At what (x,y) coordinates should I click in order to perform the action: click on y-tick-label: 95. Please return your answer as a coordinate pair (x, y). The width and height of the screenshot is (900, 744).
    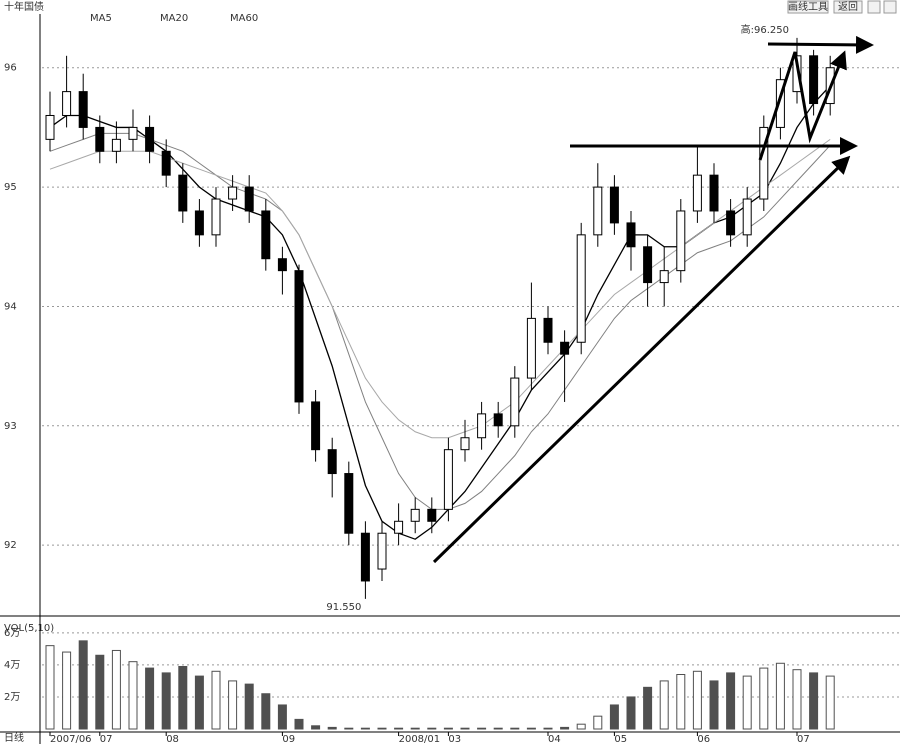
    Looking at the image, I should click on (10, 187).